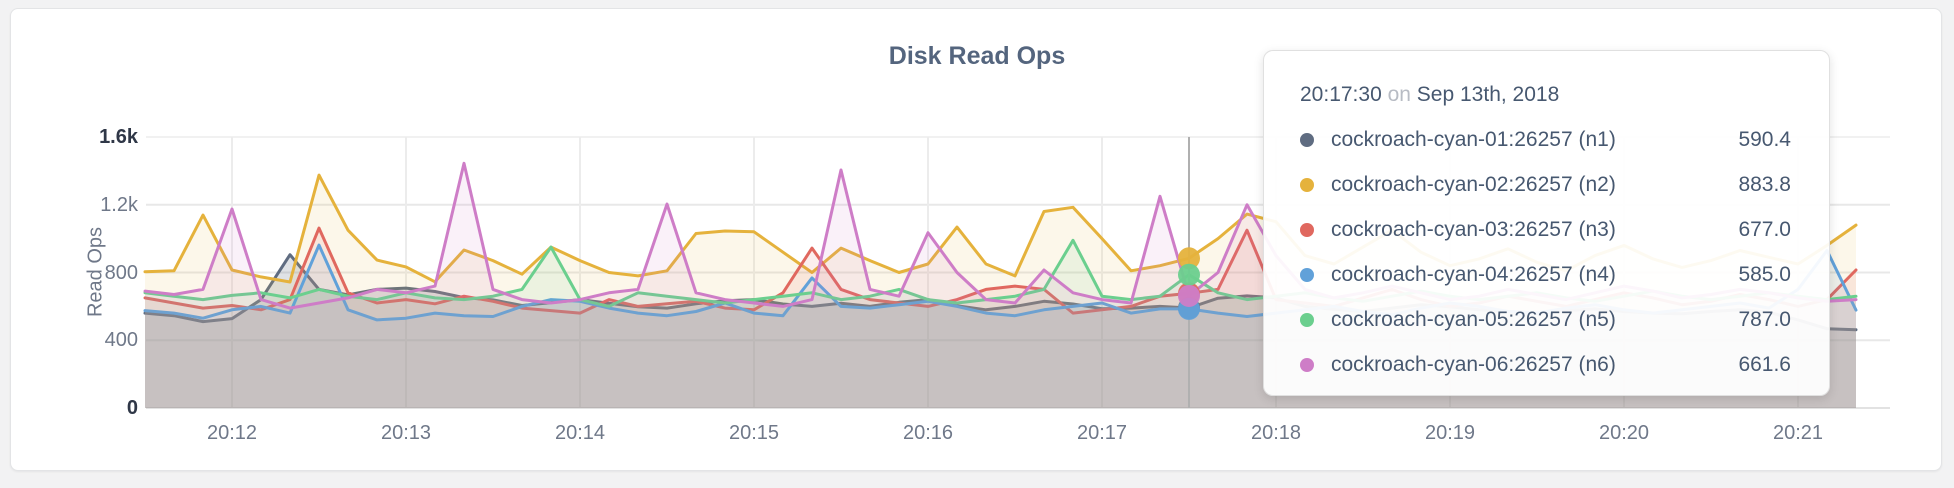 The height and width of the screenshot is (488, 1954). I want to click on x-tick-label: 20:18, so click(1276, 433).